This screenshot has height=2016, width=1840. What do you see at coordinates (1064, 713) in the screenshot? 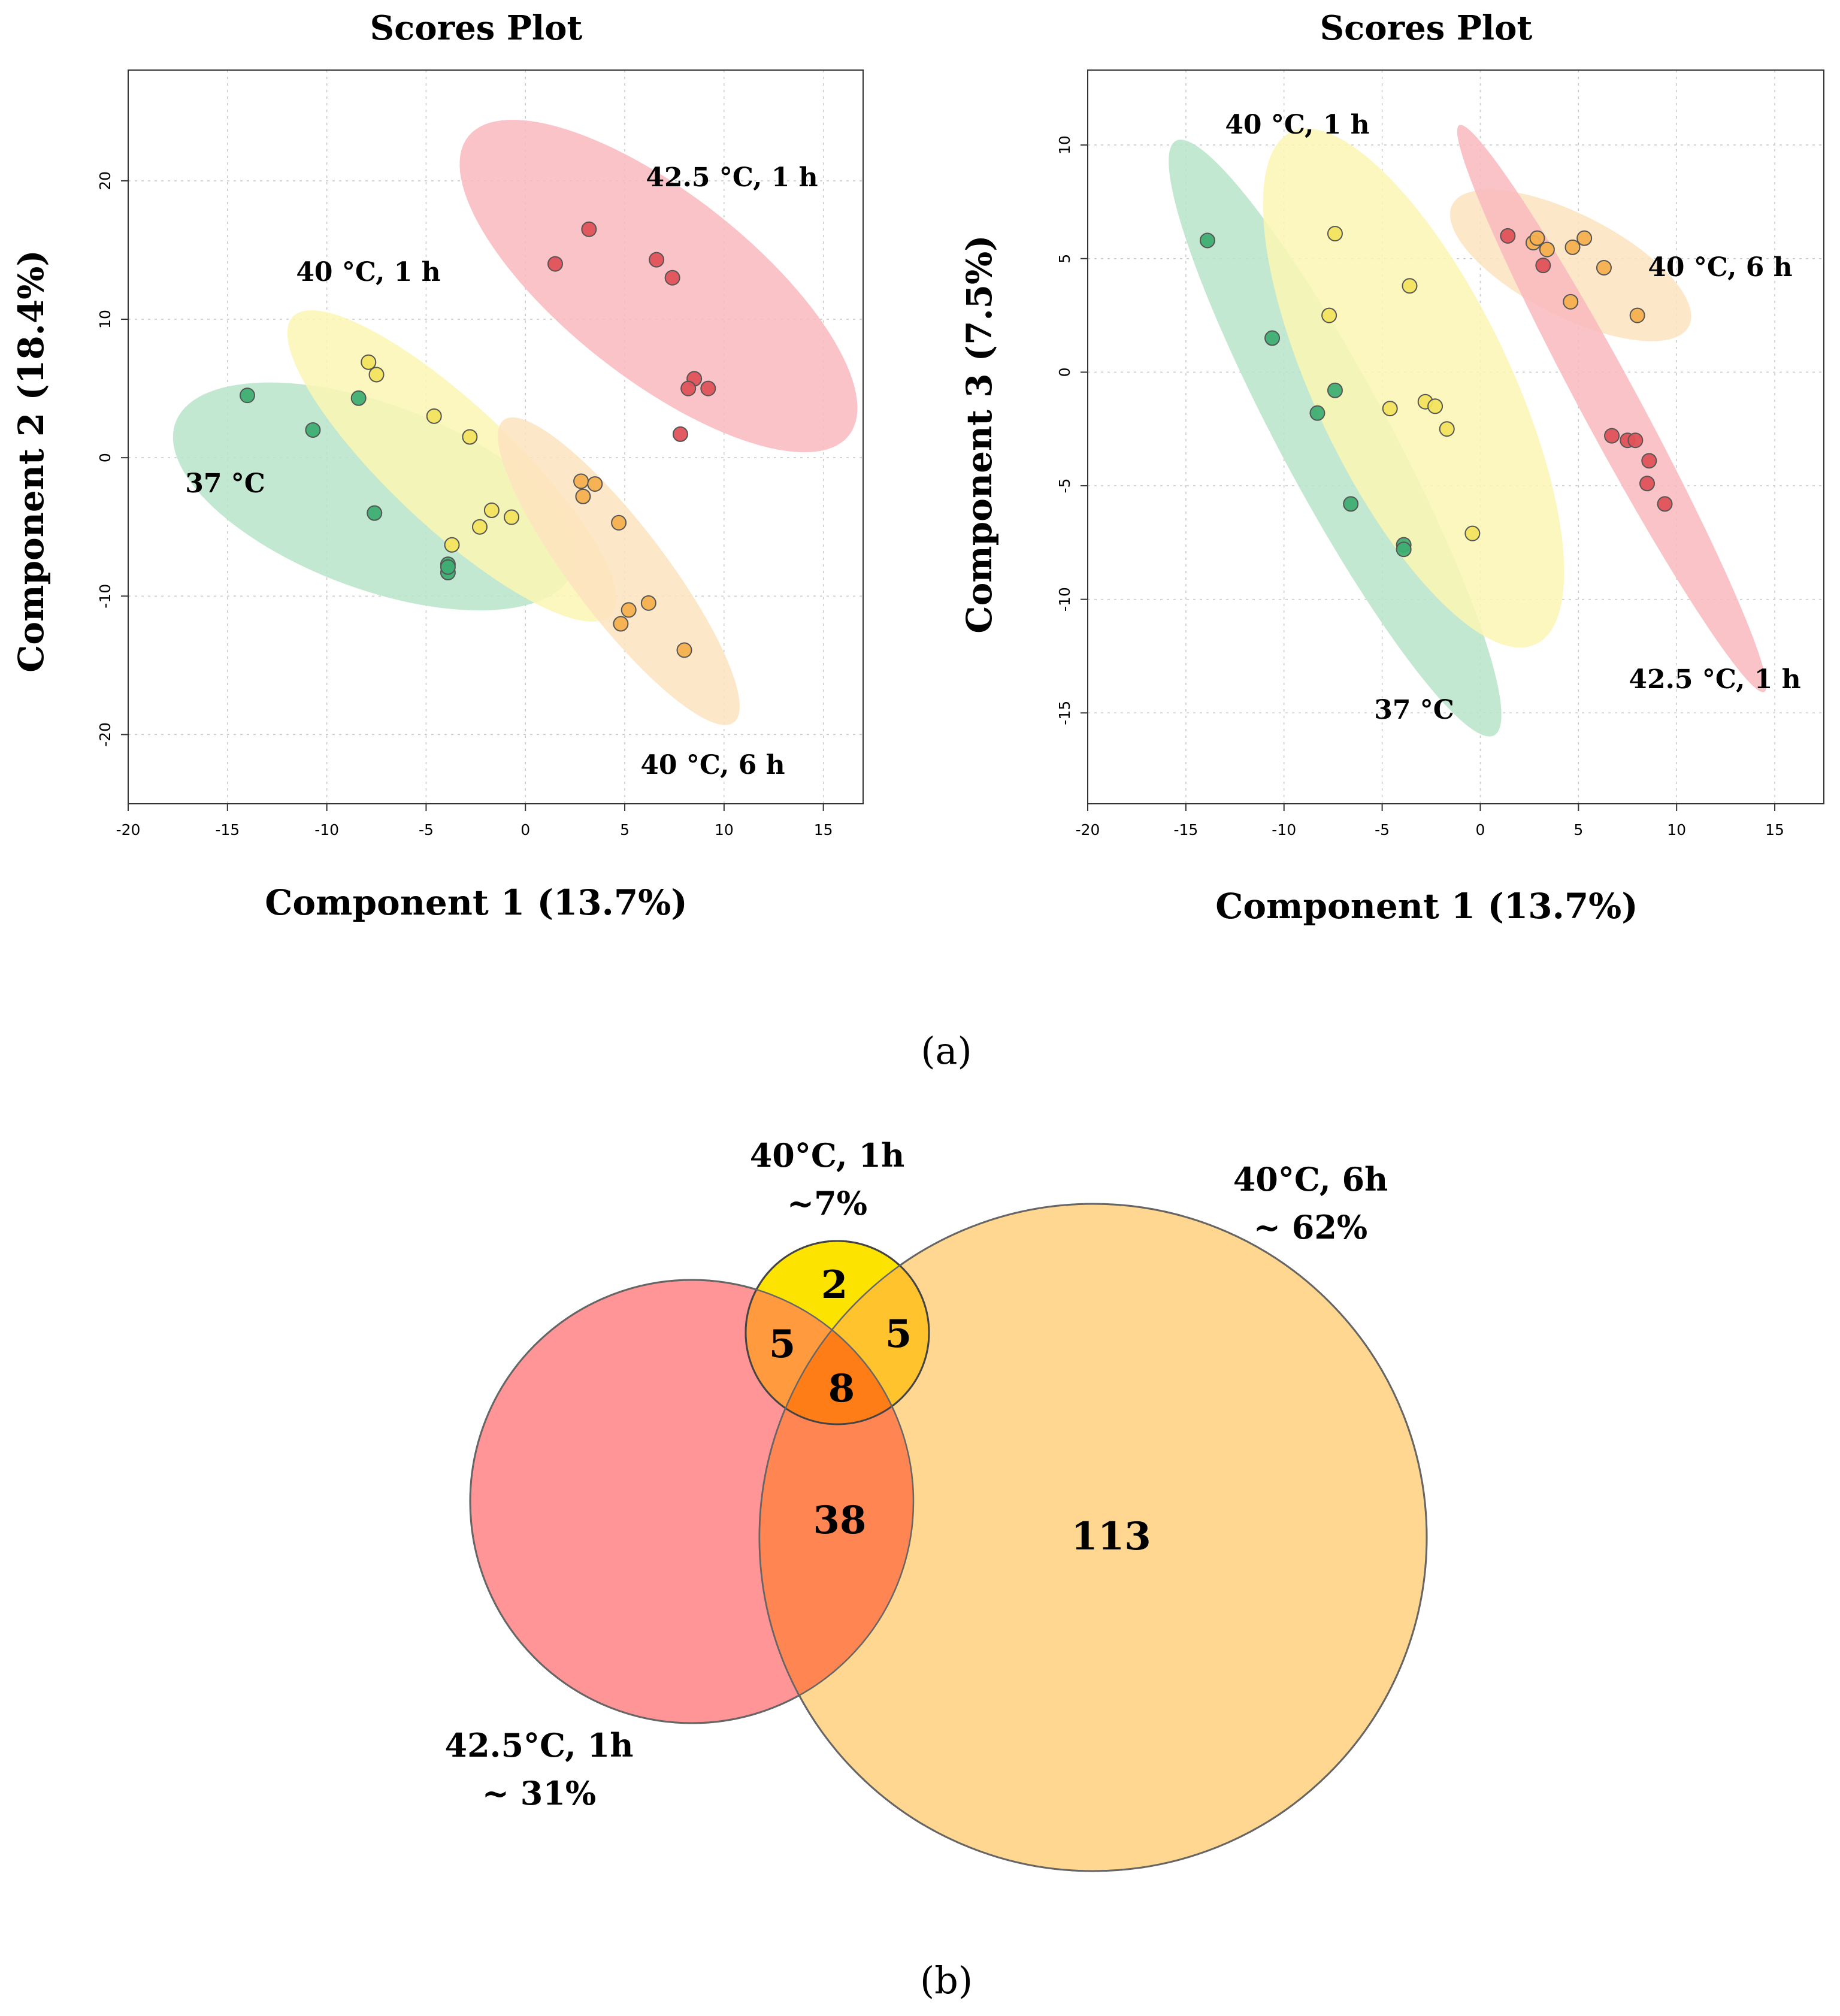
I see `y-tick-label: -15` at bounding box center [1064, 713].